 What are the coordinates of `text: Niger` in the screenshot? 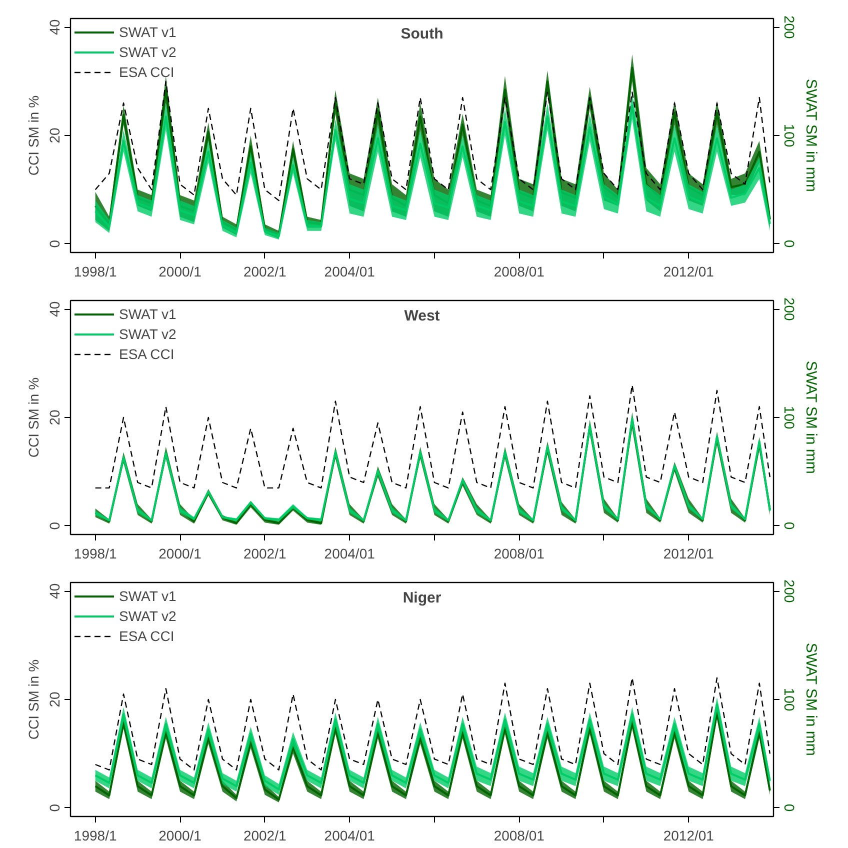 It's located at (422, 598).